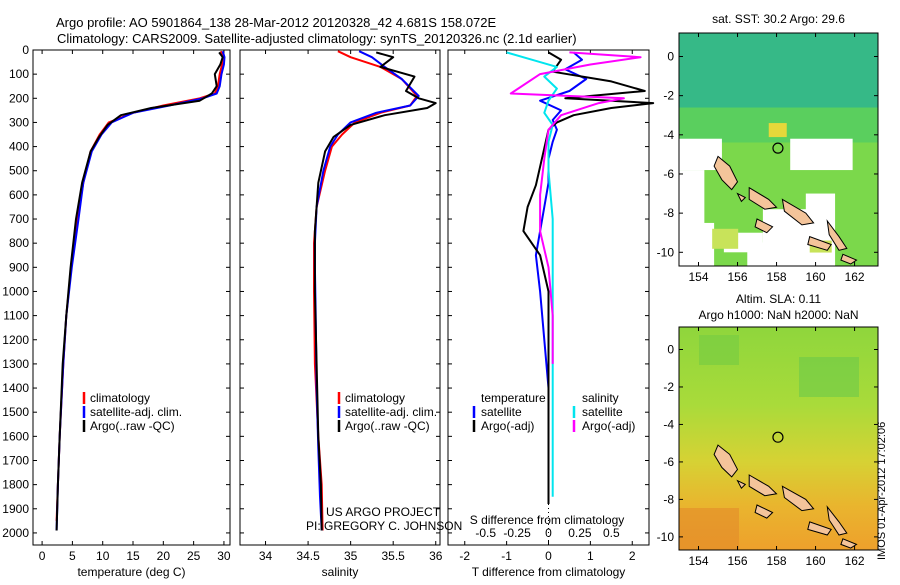  What do you see at coordinates (816, 561) in the screenshot?
I see `x-tick-label: 160` at bounding box center [816, 561].